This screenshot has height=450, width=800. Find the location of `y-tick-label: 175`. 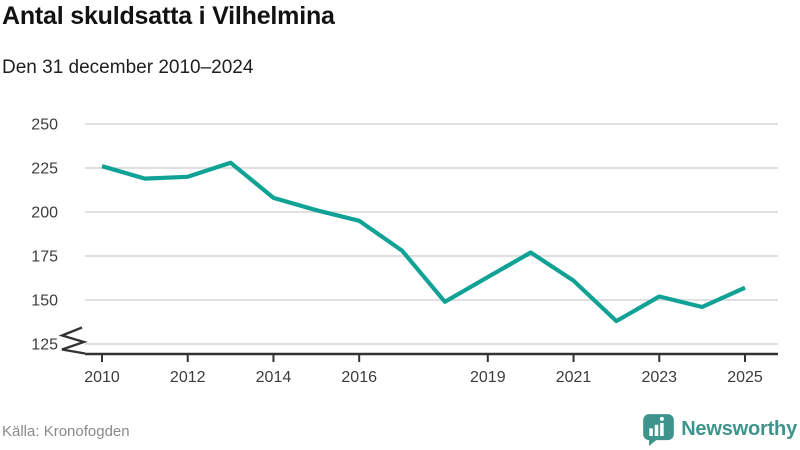

y-tick-label: 175 is located at coordinates (44, 257).